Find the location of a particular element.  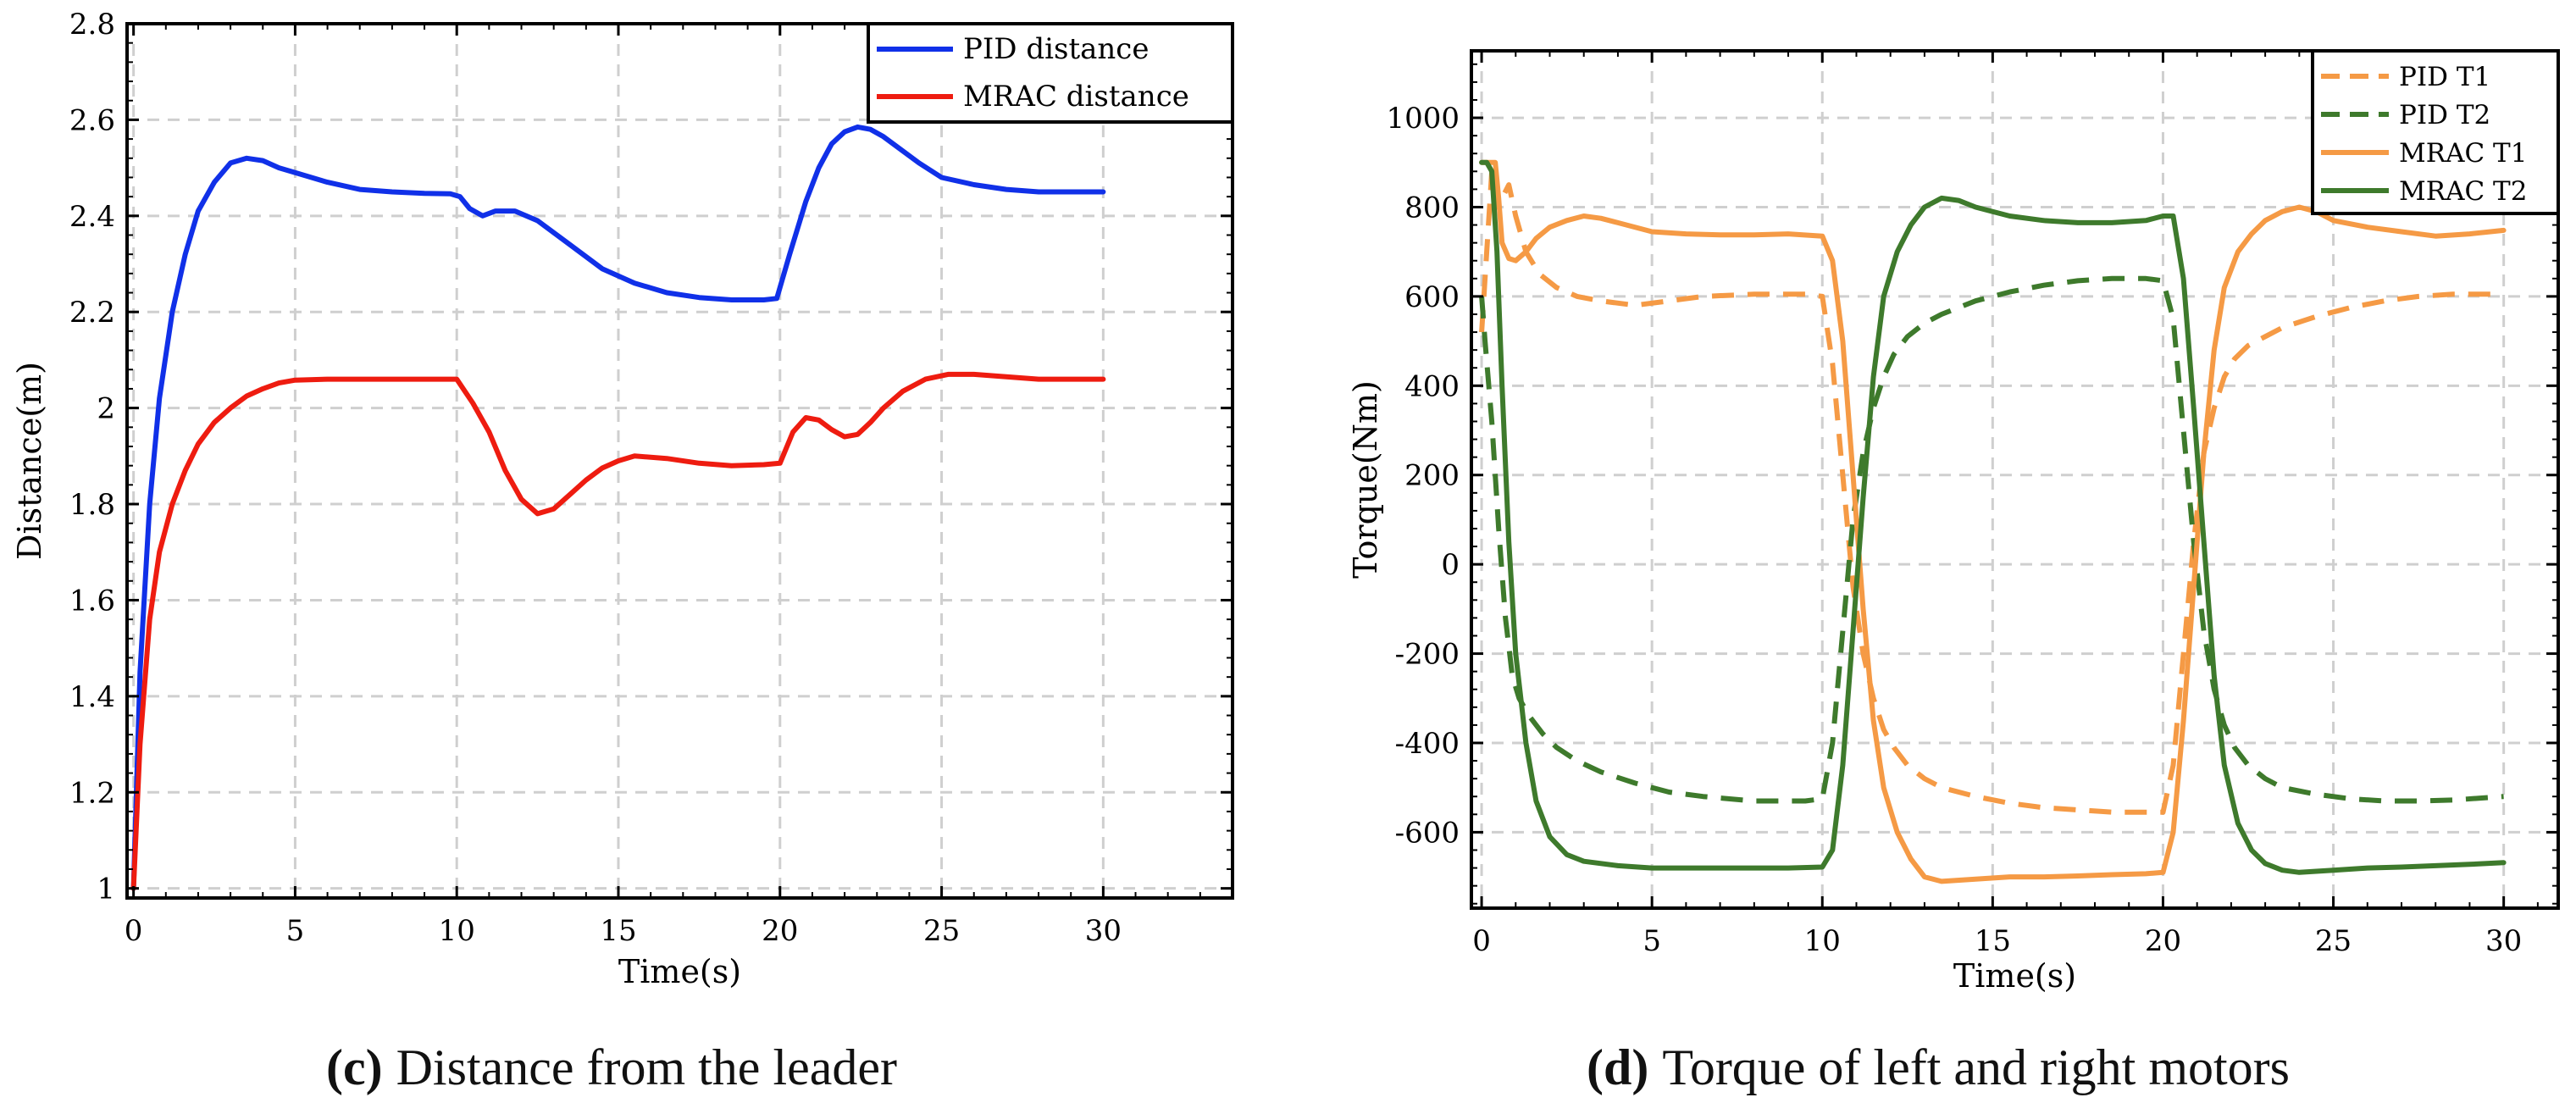

distance-ytick-label-1: 1.2 is located at coordinates (92, 793).